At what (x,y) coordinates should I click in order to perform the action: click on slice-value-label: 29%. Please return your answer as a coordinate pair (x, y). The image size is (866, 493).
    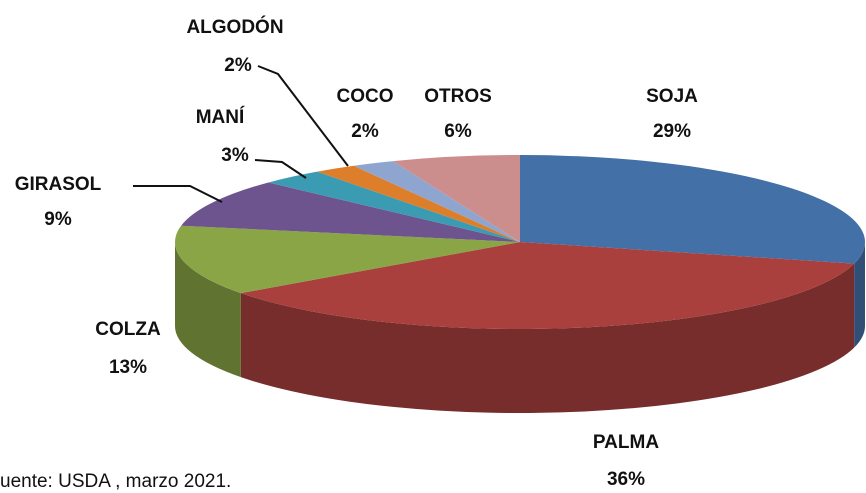
    Looking at the image, I should click on (672, 131).